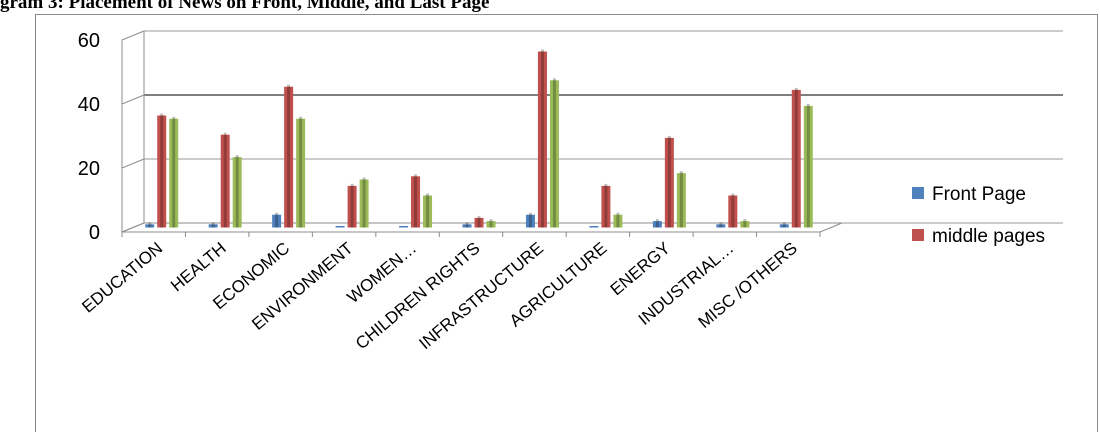  Describe the element at coordinates (89, 137) in the screenshot. I see `y-tick-labels: 0 20 40 60` at that location.